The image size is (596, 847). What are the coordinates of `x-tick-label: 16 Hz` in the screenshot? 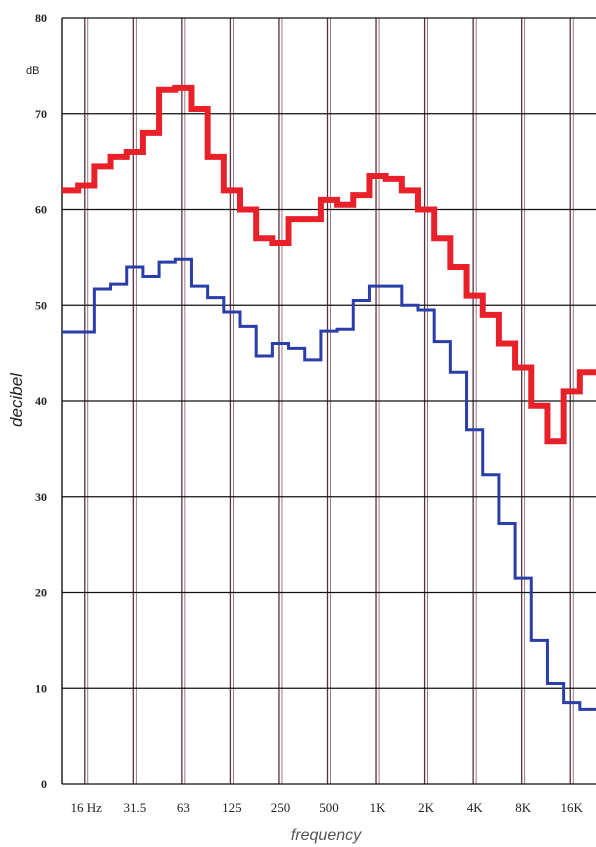 It's located at (87, 807).